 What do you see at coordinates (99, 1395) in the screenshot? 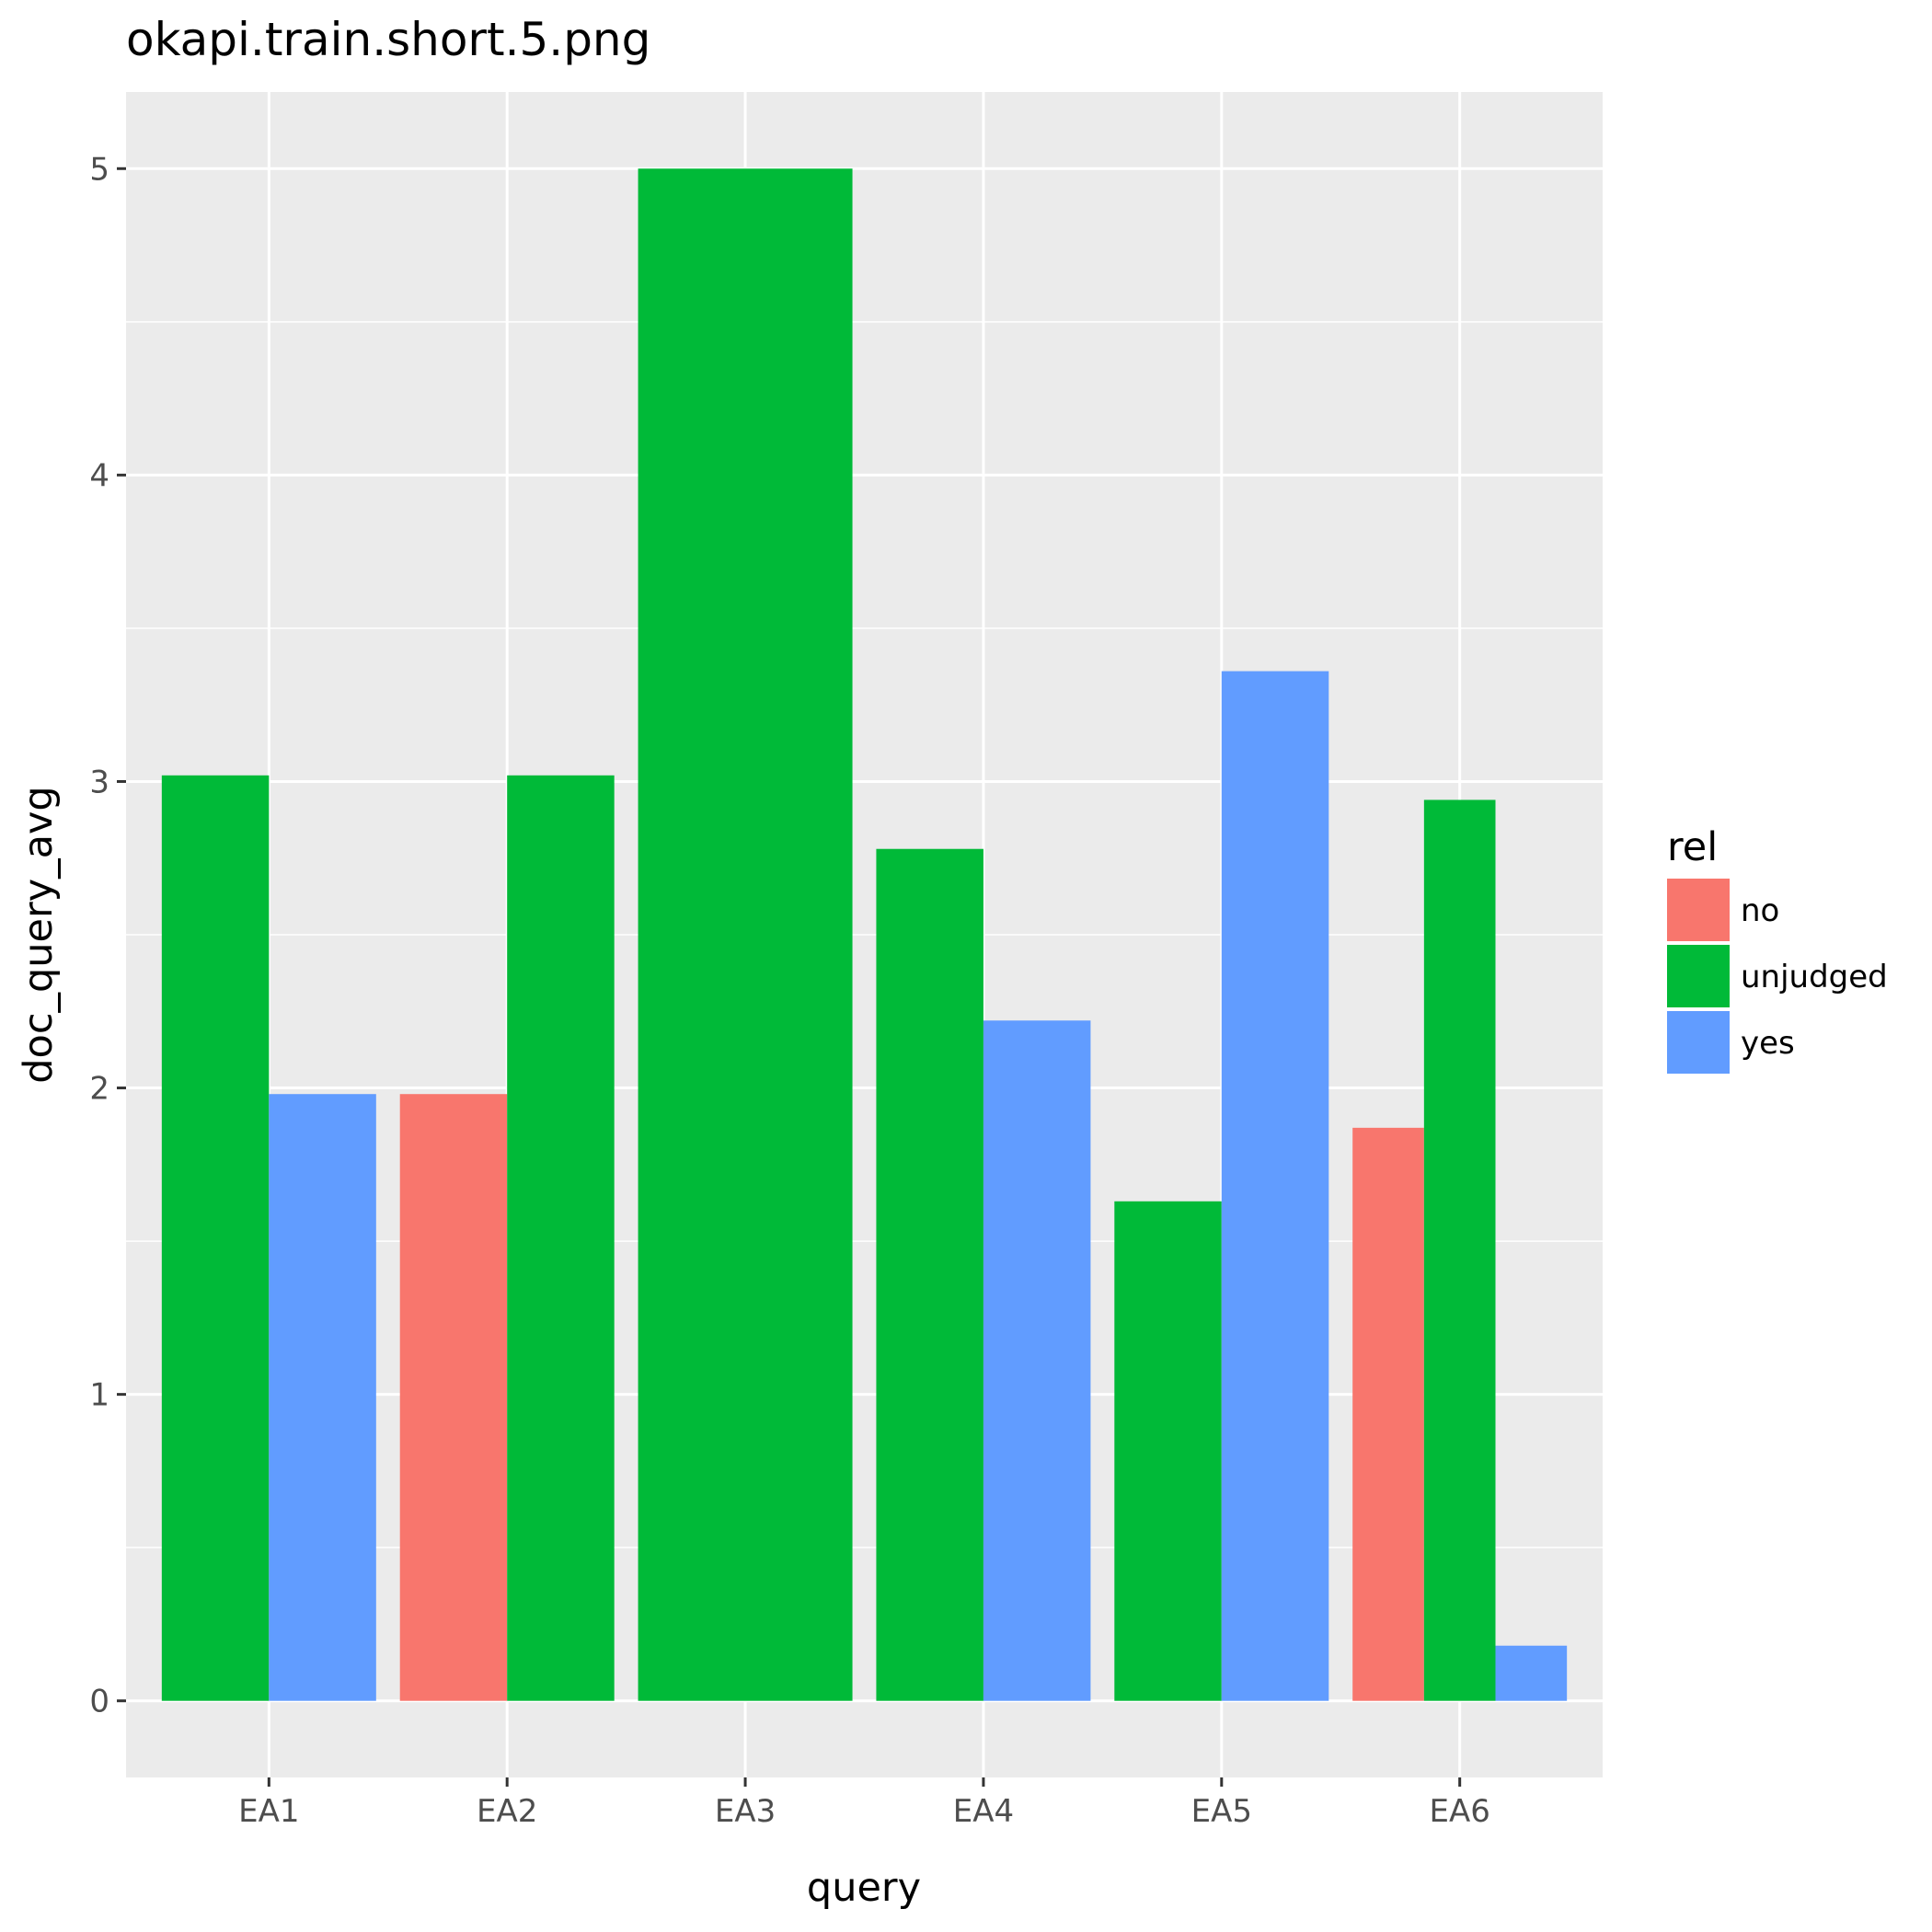
I see `y-tick-label: 1` at bounding box center [99, 1395].